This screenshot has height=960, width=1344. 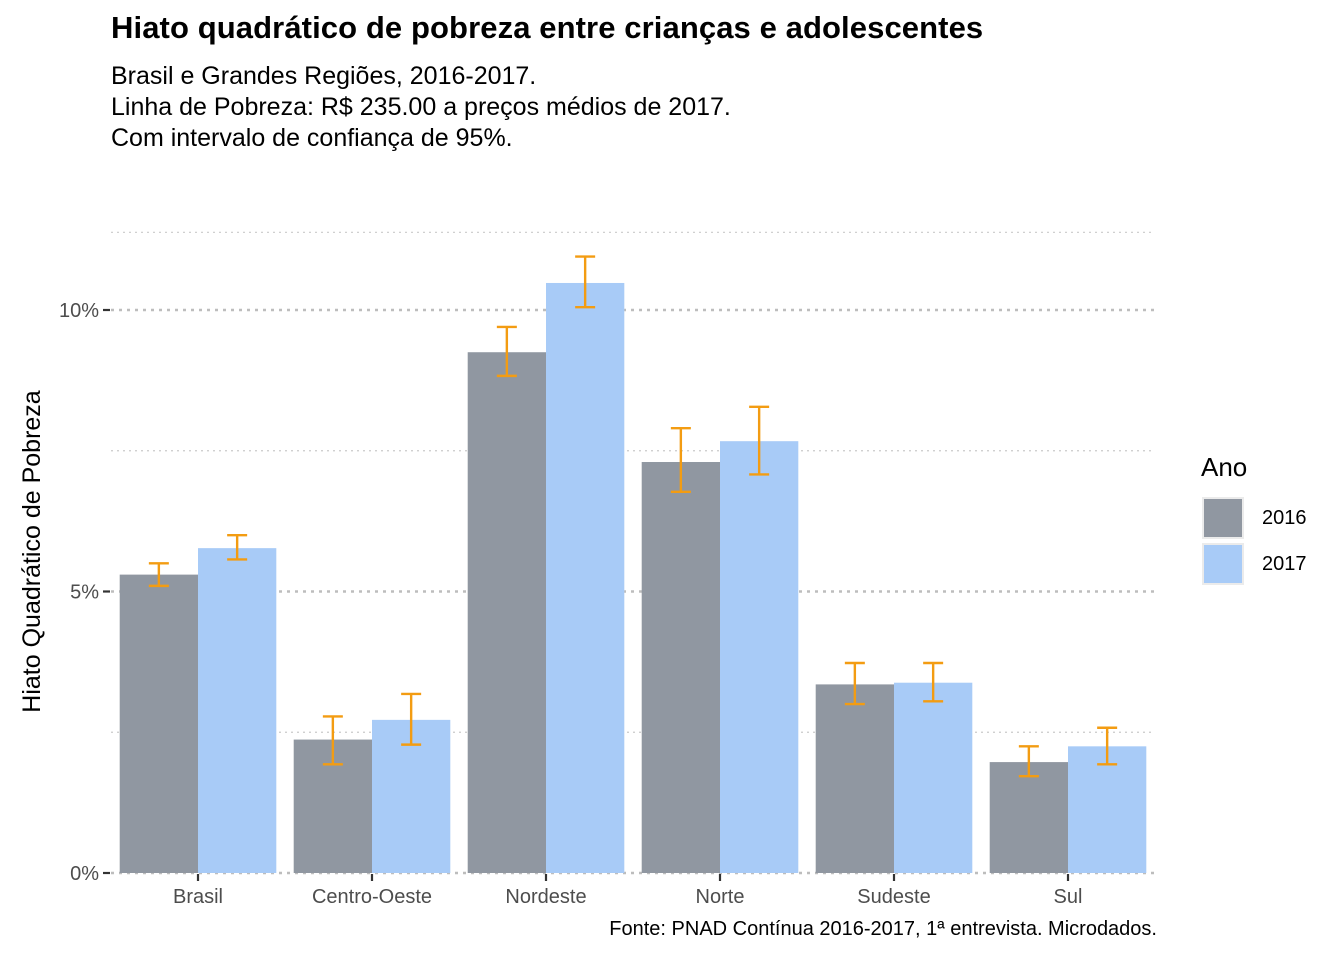 I want to click on legend-item-2016: 2016, so click(x=1254, y=520).